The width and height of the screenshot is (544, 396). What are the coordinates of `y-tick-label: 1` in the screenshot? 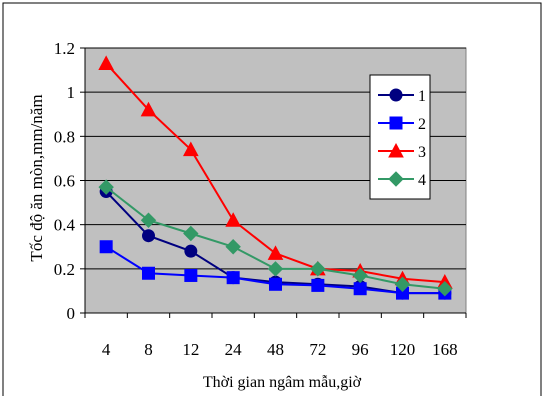 It's located at (71, 92).